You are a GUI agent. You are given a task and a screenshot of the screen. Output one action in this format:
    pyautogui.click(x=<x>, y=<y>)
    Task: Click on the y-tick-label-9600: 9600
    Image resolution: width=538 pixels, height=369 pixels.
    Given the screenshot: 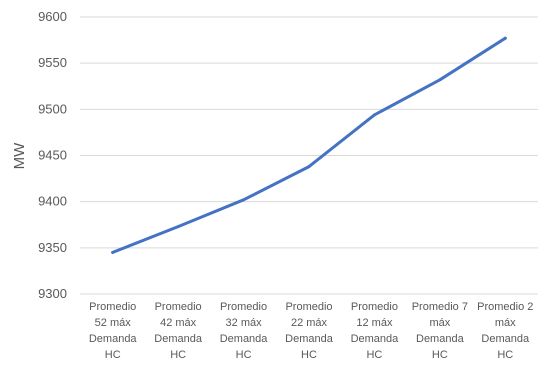 What is the action you would take?
    pyautogui.click(x=52, y=16)
    